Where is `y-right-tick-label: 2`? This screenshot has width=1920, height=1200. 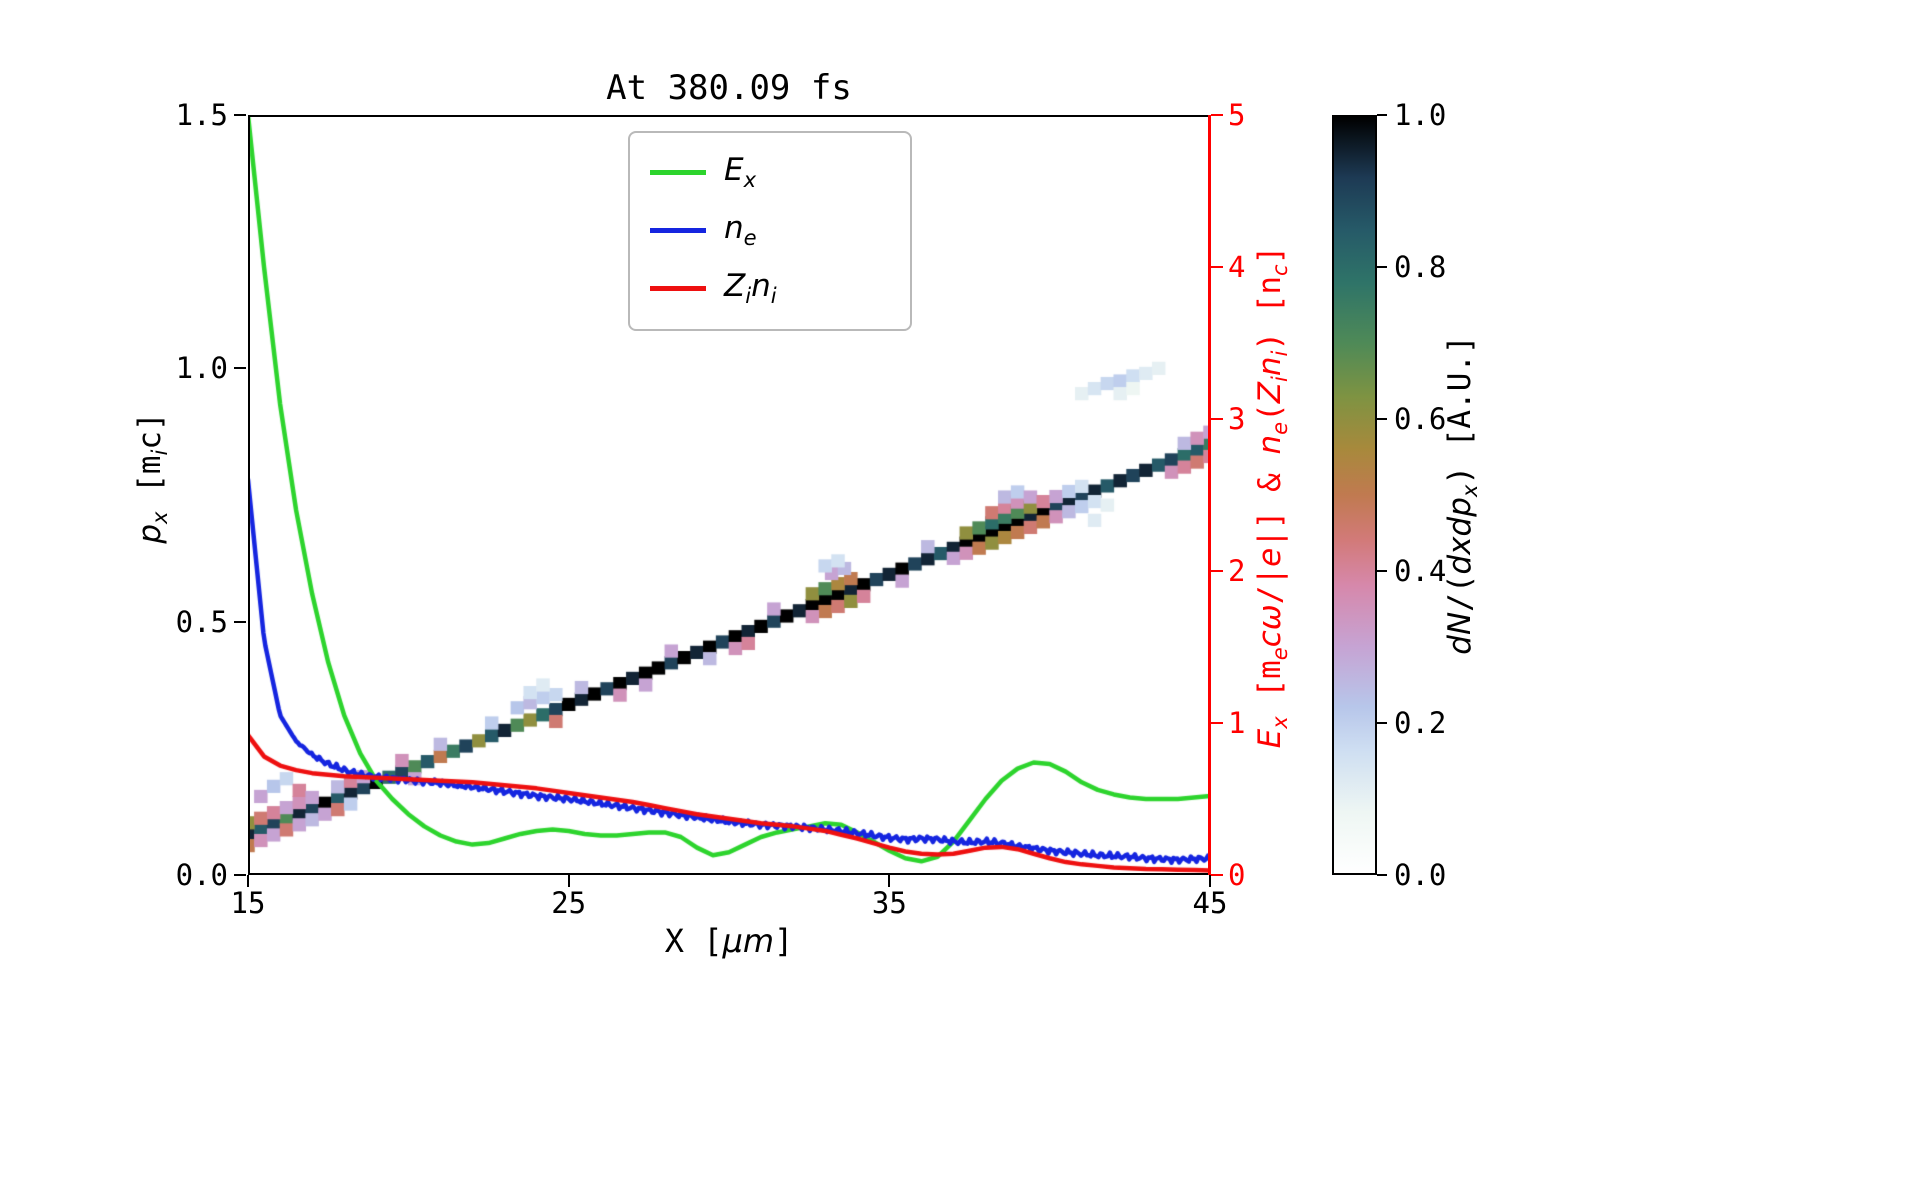
y-right-tick-label: 2 is located at coordinates (1237, 571).